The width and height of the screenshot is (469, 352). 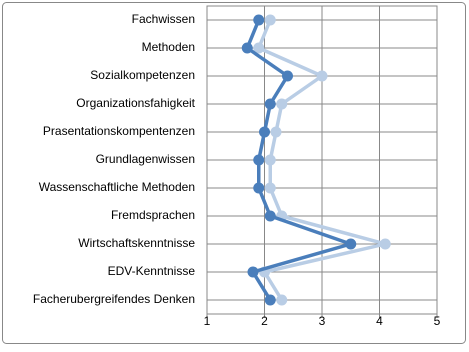 What do you see at coordinates (168, 47) in the screenshot?
I see `y-tick-label: Methoden` at bounding box center [168, 47].